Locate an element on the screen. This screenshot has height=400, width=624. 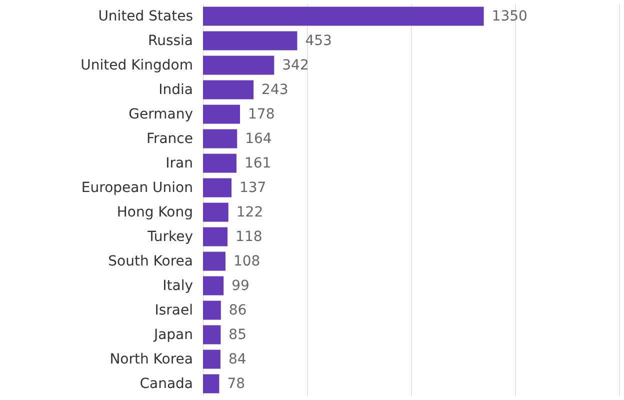
data-label: 86 is located at coordinates (237, 310).